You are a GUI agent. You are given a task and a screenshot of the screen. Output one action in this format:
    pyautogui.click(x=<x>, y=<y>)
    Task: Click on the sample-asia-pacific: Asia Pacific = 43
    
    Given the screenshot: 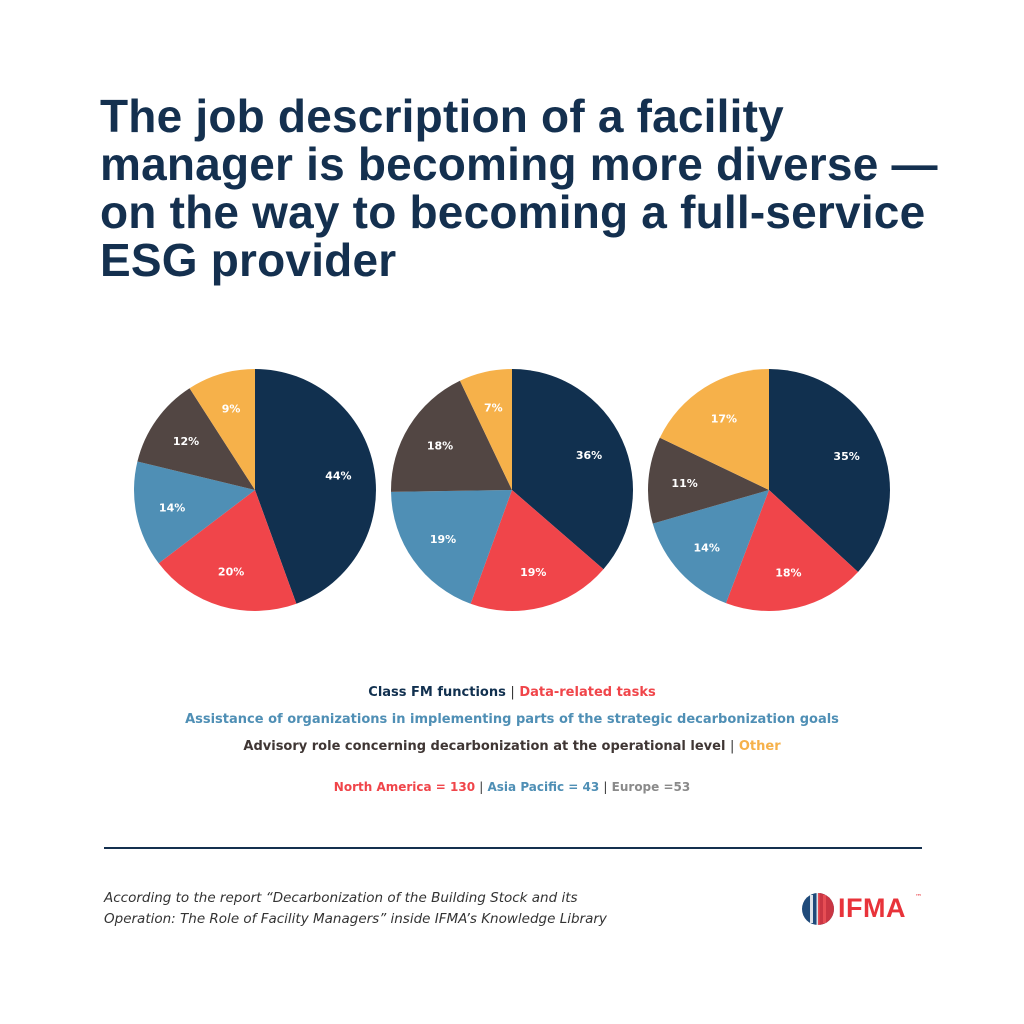 What is the action you would take?
    pyautogui.click(x=543, y=787)
    